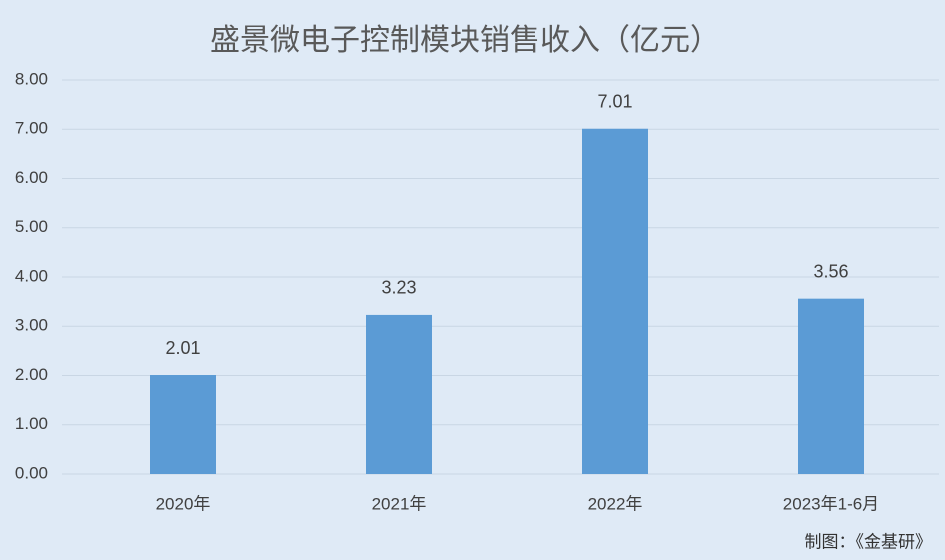  What do you see at coordinates (31, 472) in the screenshot?
I see `y-tick-label: 0.00` at bounding box center [31, 472].